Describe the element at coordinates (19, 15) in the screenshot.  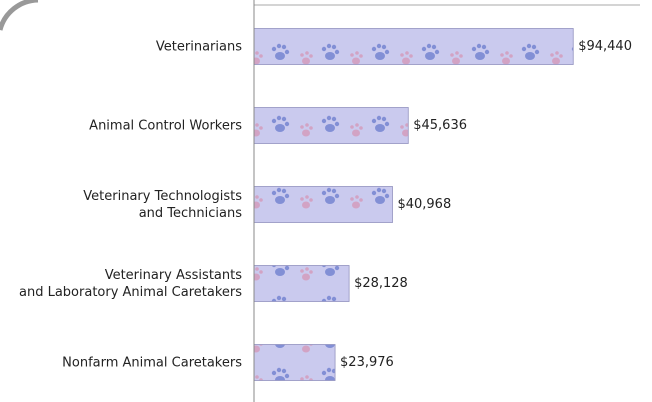
I see `decoration` at that location.